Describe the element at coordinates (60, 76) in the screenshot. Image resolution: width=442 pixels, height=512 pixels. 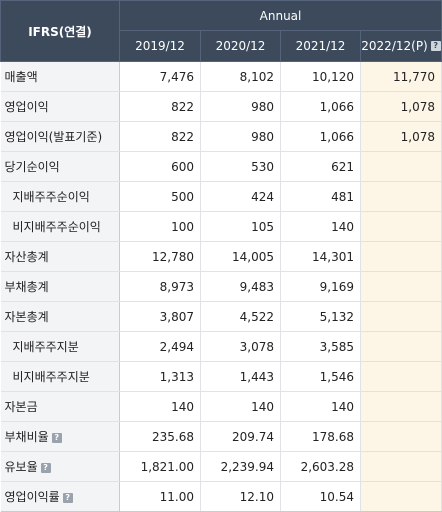
I see `row-label-revenue: 매출액` at that location.